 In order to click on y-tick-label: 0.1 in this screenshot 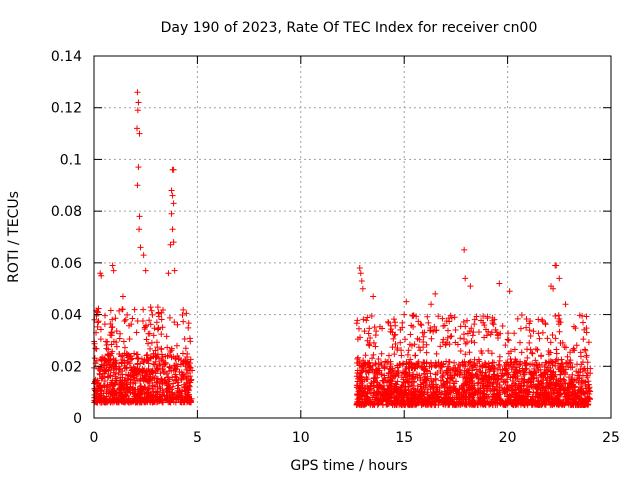, I will do `click(71, 160)`.